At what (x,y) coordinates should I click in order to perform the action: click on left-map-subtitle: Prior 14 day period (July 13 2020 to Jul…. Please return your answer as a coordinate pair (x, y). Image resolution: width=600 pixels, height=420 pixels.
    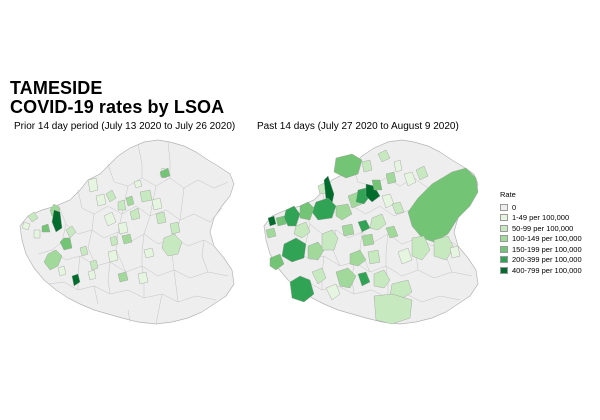
    Looking at the image, I should click on (125, 126).